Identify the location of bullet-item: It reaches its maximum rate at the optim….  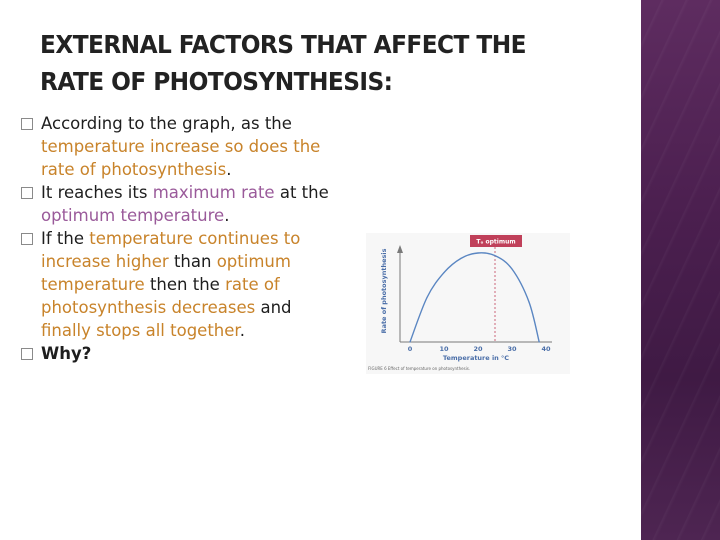
(175, 204).